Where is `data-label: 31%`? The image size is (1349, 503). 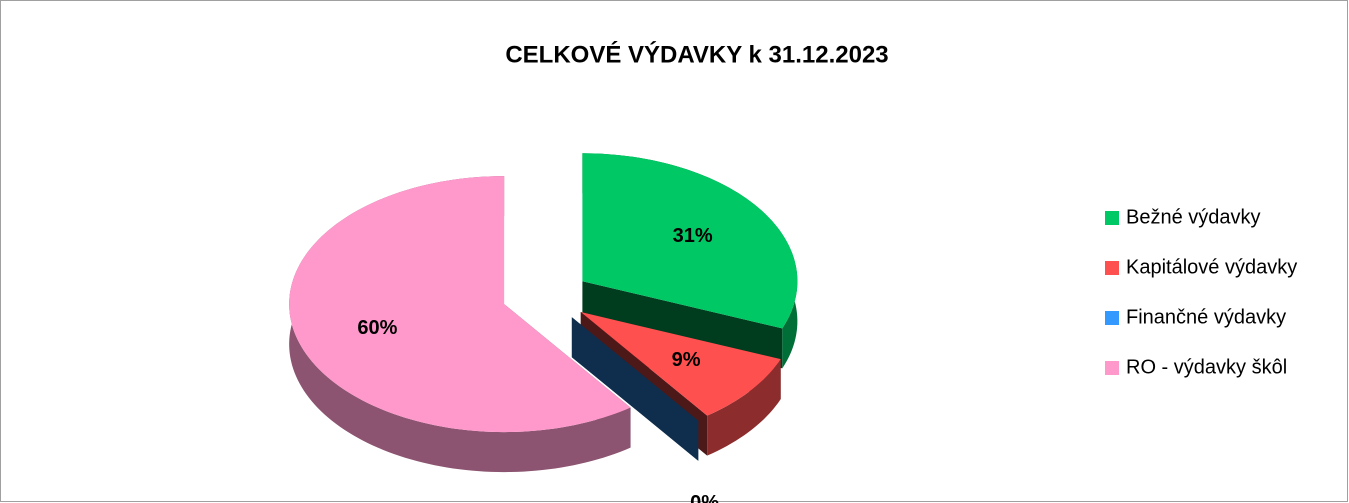 data-label: 31% is located at coordinates (693, 236).